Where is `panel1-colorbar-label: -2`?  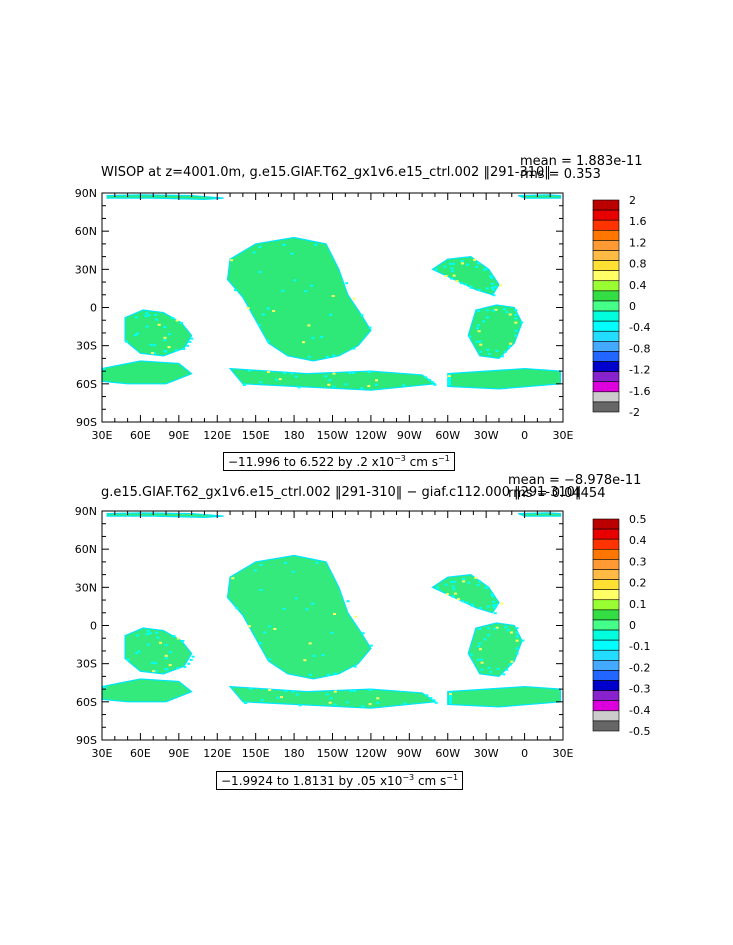
panel1-colorbar-label: -2 is located at coordinates (634, 412).